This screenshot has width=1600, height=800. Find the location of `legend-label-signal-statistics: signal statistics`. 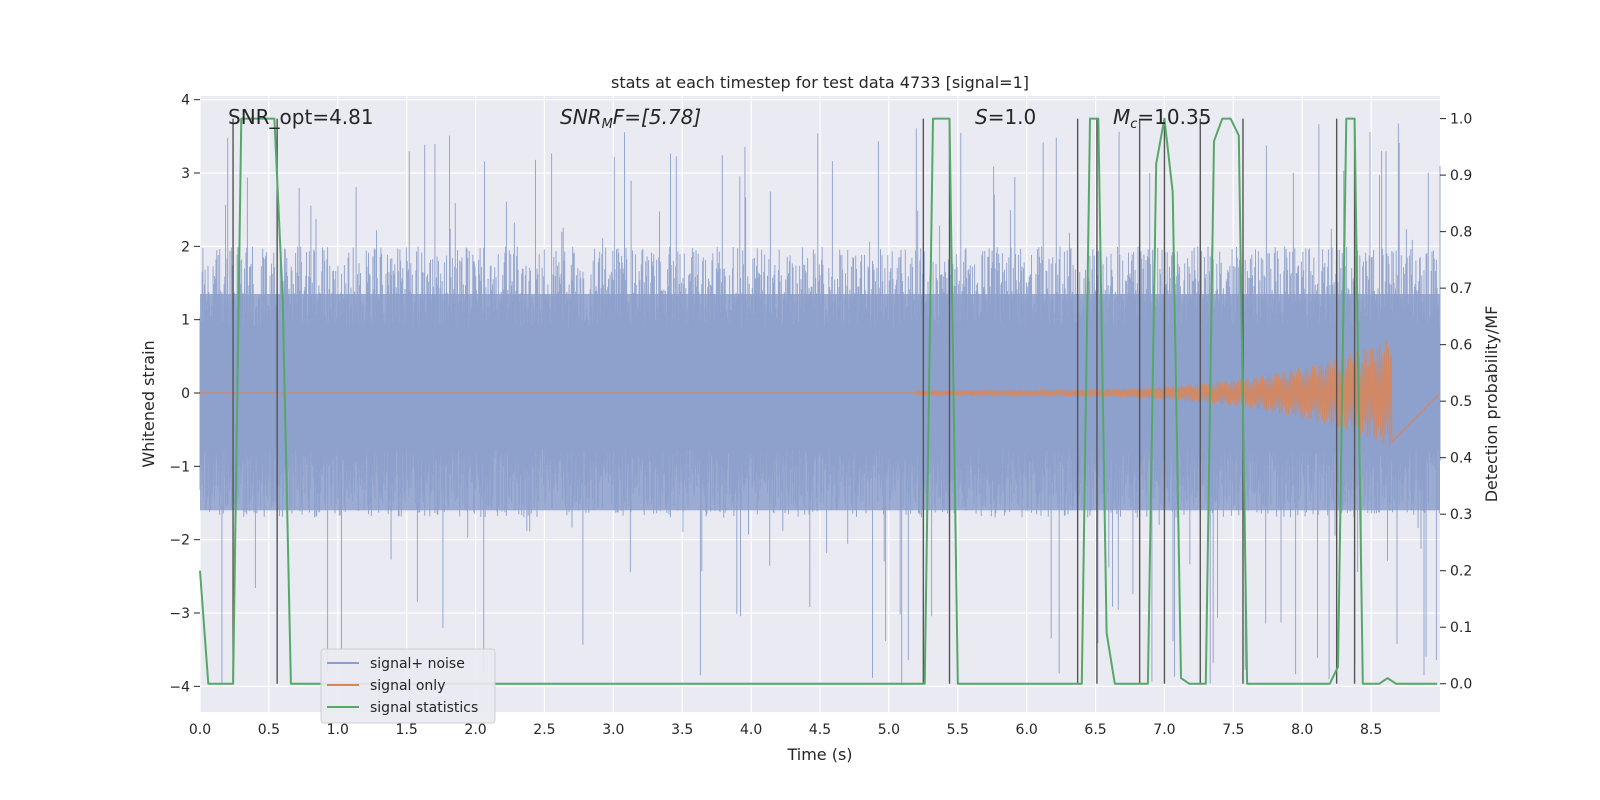

legend-label-signal-statistics: signal statistics is located at coordinates (424, 708).